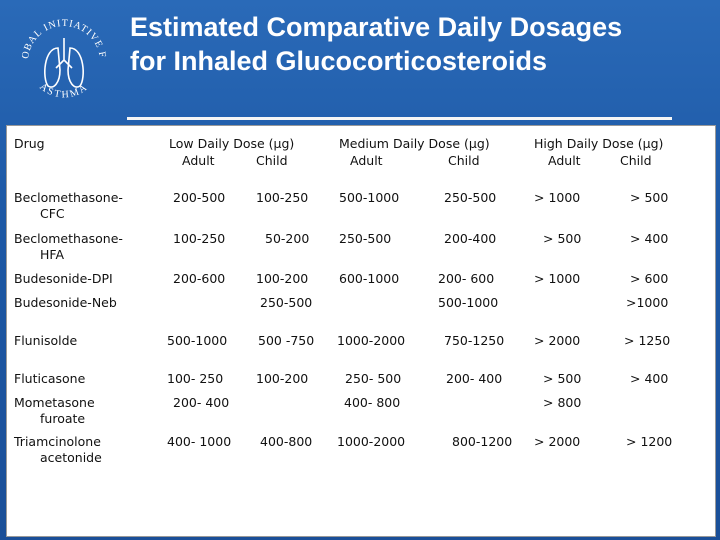 The image size is (720, 540). I want to click on cell-high-child: > 600, so click(649, 278).